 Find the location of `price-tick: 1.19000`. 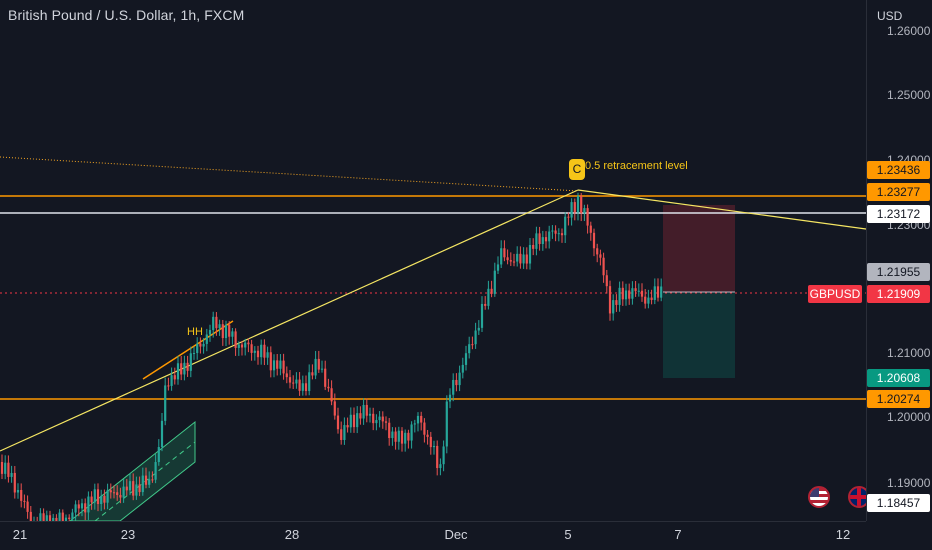

price-tick: 1.19000 is located at coordinates (909, 483).